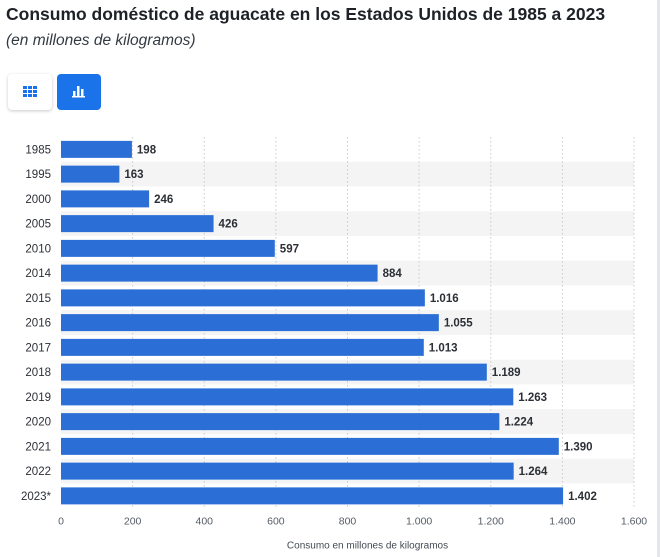  What do you see at coordinates (38, 423) in the screenshot?
I see `y-category-label: 2020` at bounding box center [38, 423].